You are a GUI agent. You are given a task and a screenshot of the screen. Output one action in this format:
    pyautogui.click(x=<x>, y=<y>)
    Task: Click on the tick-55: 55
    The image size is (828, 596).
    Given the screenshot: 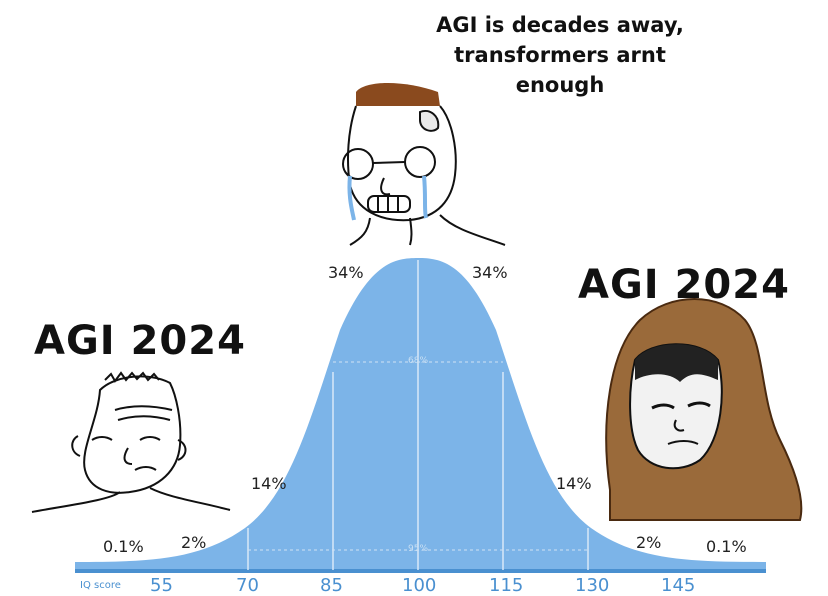 What is the action you would take?
    pyautogui.click(x=161, y=585)
    